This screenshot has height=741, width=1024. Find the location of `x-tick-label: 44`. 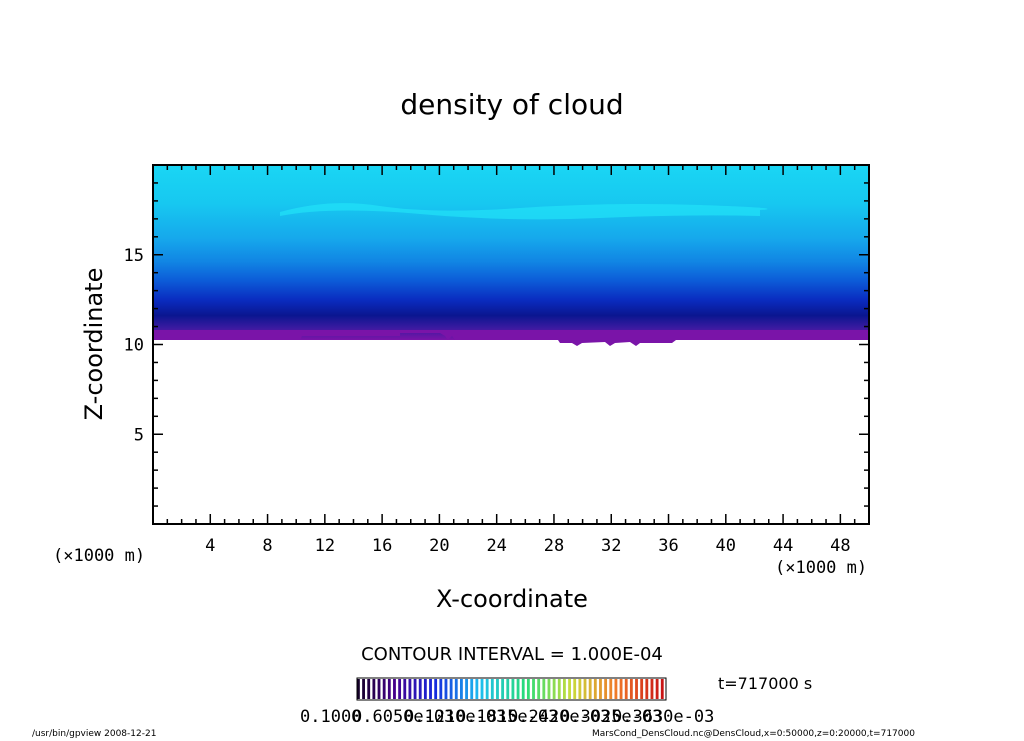

x-tick-label: 44 is located at coordinates (783, 546).